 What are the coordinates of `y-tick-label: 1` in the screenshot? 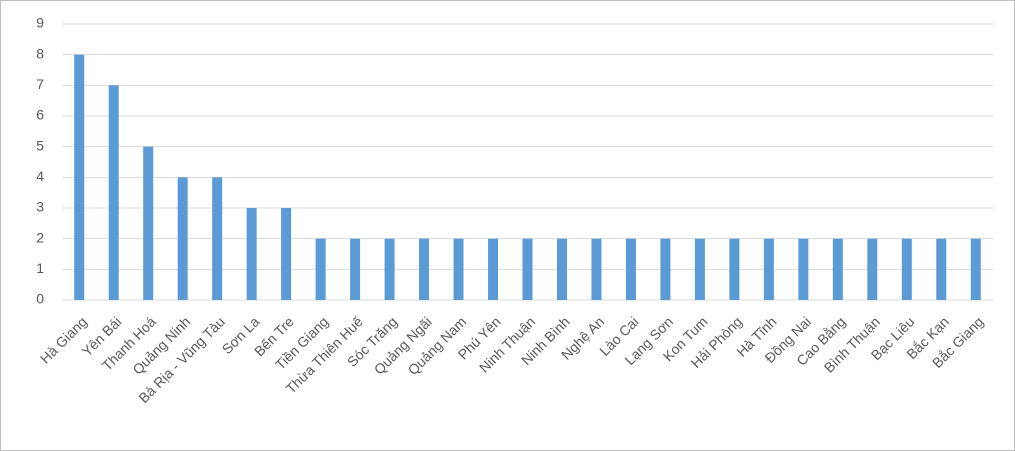 It's located at (40, 268).